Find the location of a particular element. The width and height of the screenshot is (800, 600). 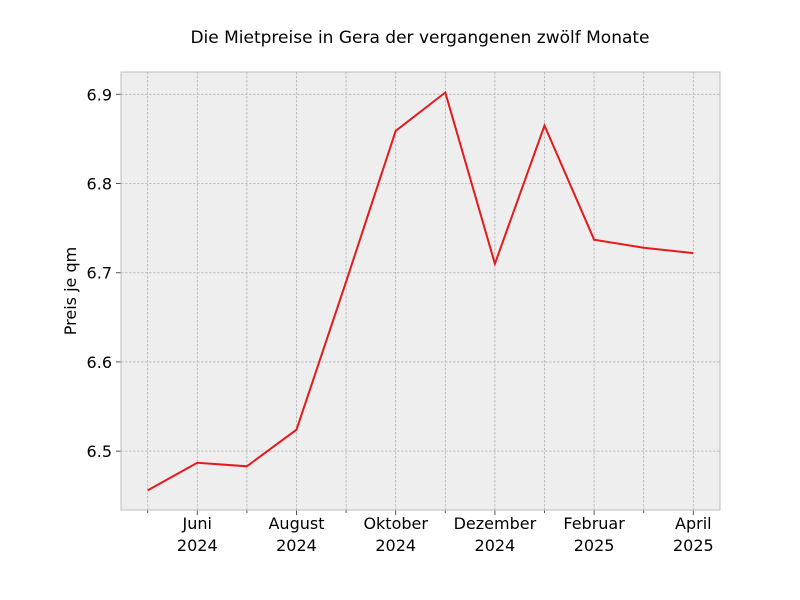

x-tick-label: April 2025 is located at coordinates (693, 534).